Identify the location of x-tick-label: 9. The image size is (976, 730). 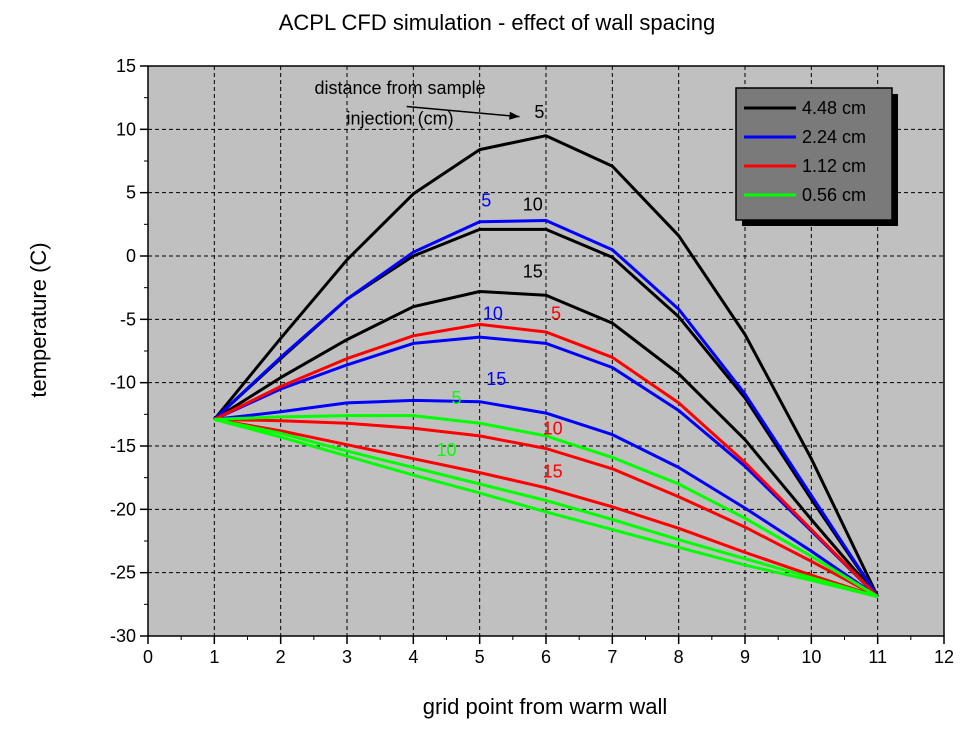
(745, 657).